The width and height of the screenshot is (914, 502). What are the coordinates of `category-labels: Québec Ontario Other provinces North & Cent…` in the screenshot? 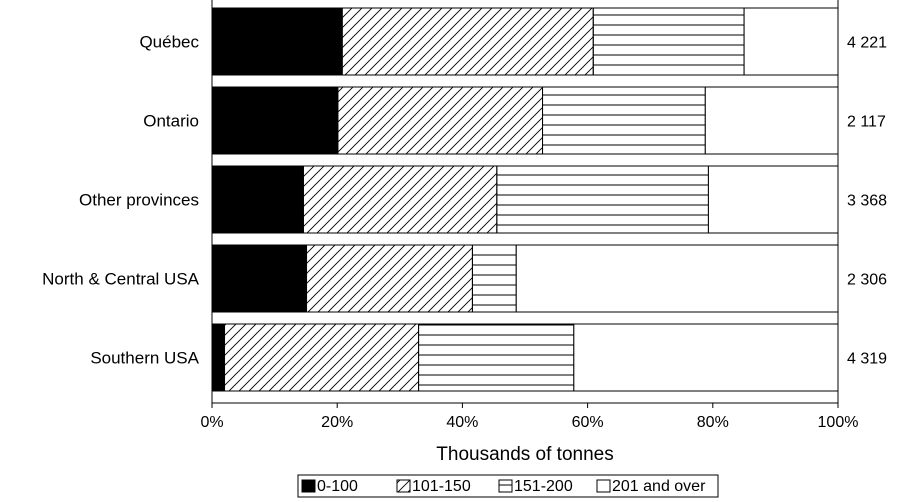 It's located at (120, 200).